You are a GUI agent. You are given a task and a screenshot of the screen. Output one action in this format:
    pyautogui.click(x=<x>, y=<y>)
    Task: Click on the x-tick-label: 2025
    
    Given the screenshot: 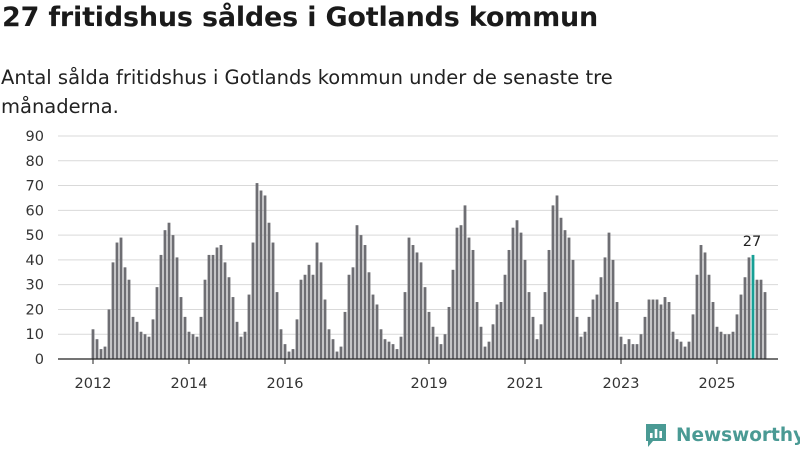 What is the action you would take?
    pyautogui.click(x=717, y=384)
    